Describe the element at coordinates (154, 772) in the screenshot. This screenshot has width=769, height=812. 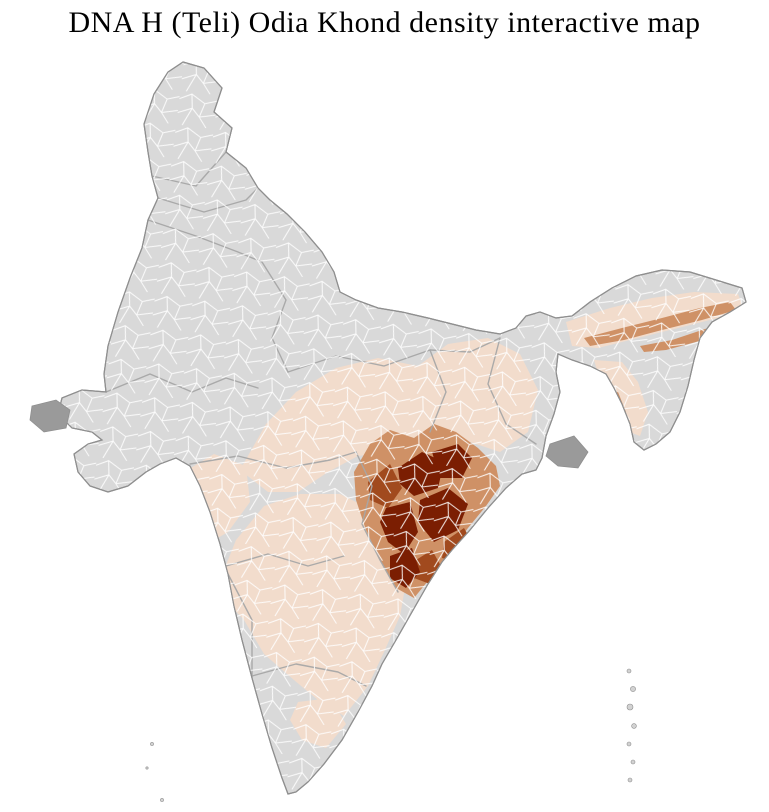
I see `lakshadweep-islands` at that location.